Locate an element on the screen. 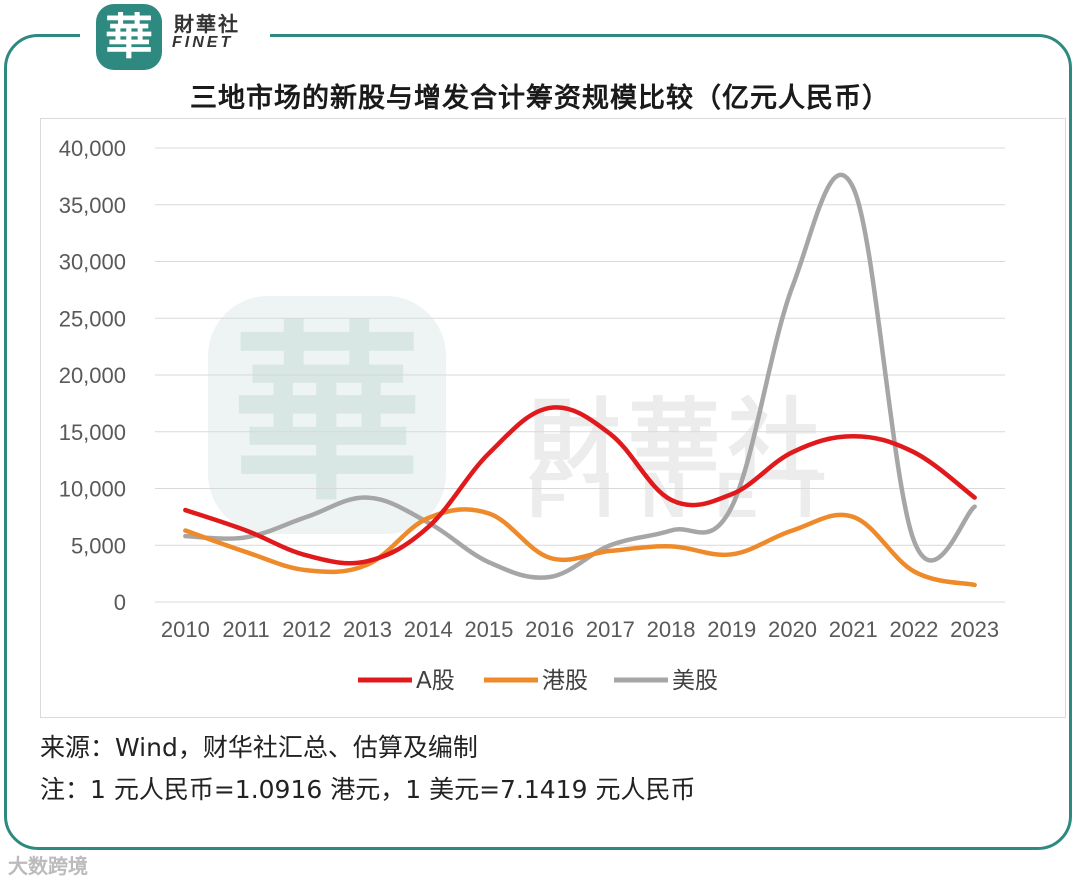 Image resolution: width=1080 pixels, height=885 pixels. x-tick-label: 2021 is located at coordinates (853, 629).